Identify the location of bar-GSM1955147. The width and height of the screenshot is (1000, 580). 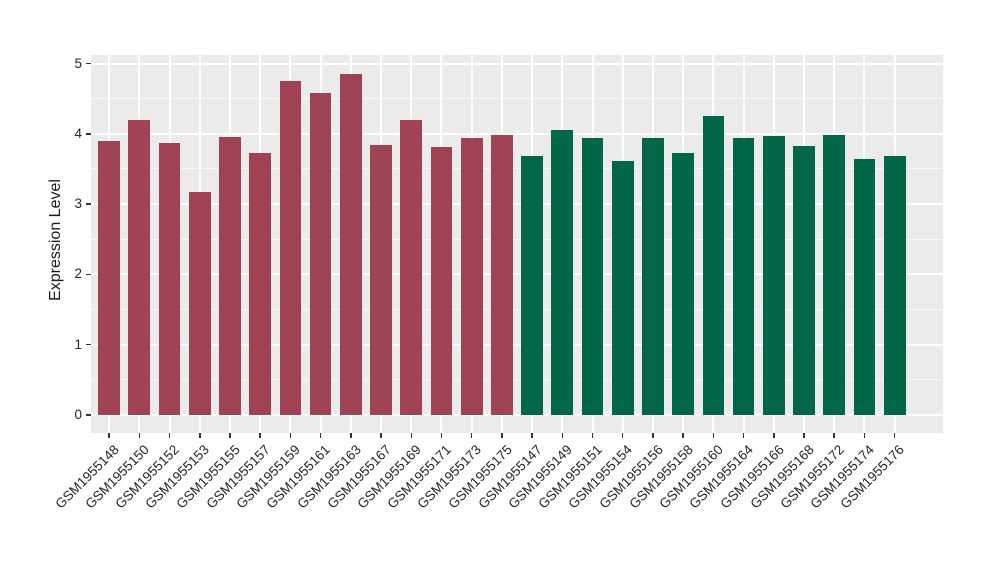
(532, 285).